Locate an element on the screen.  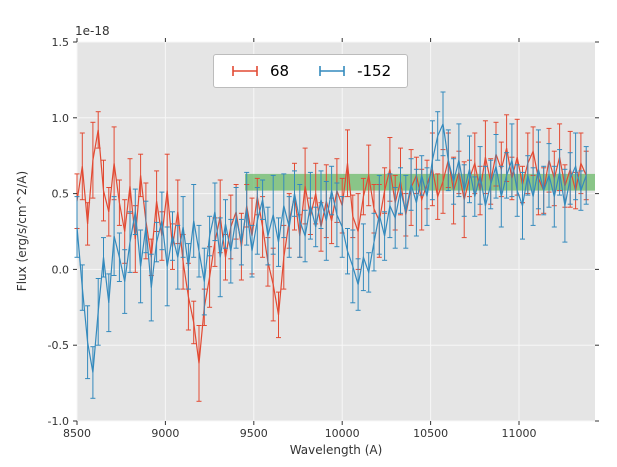
y-tick-label: 0.0 is located at coordinates (61, 269).